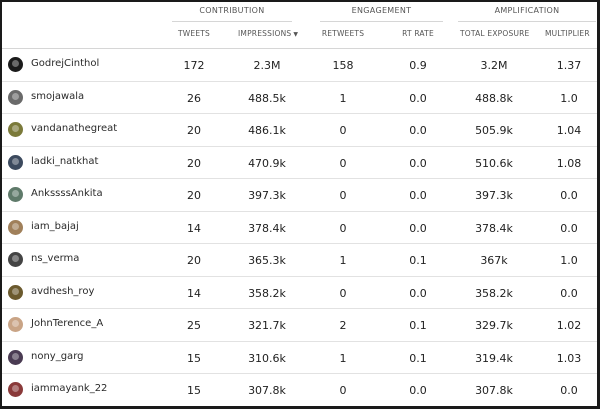  I want to click on impressions-value: 486.1k, so click(267, 130).